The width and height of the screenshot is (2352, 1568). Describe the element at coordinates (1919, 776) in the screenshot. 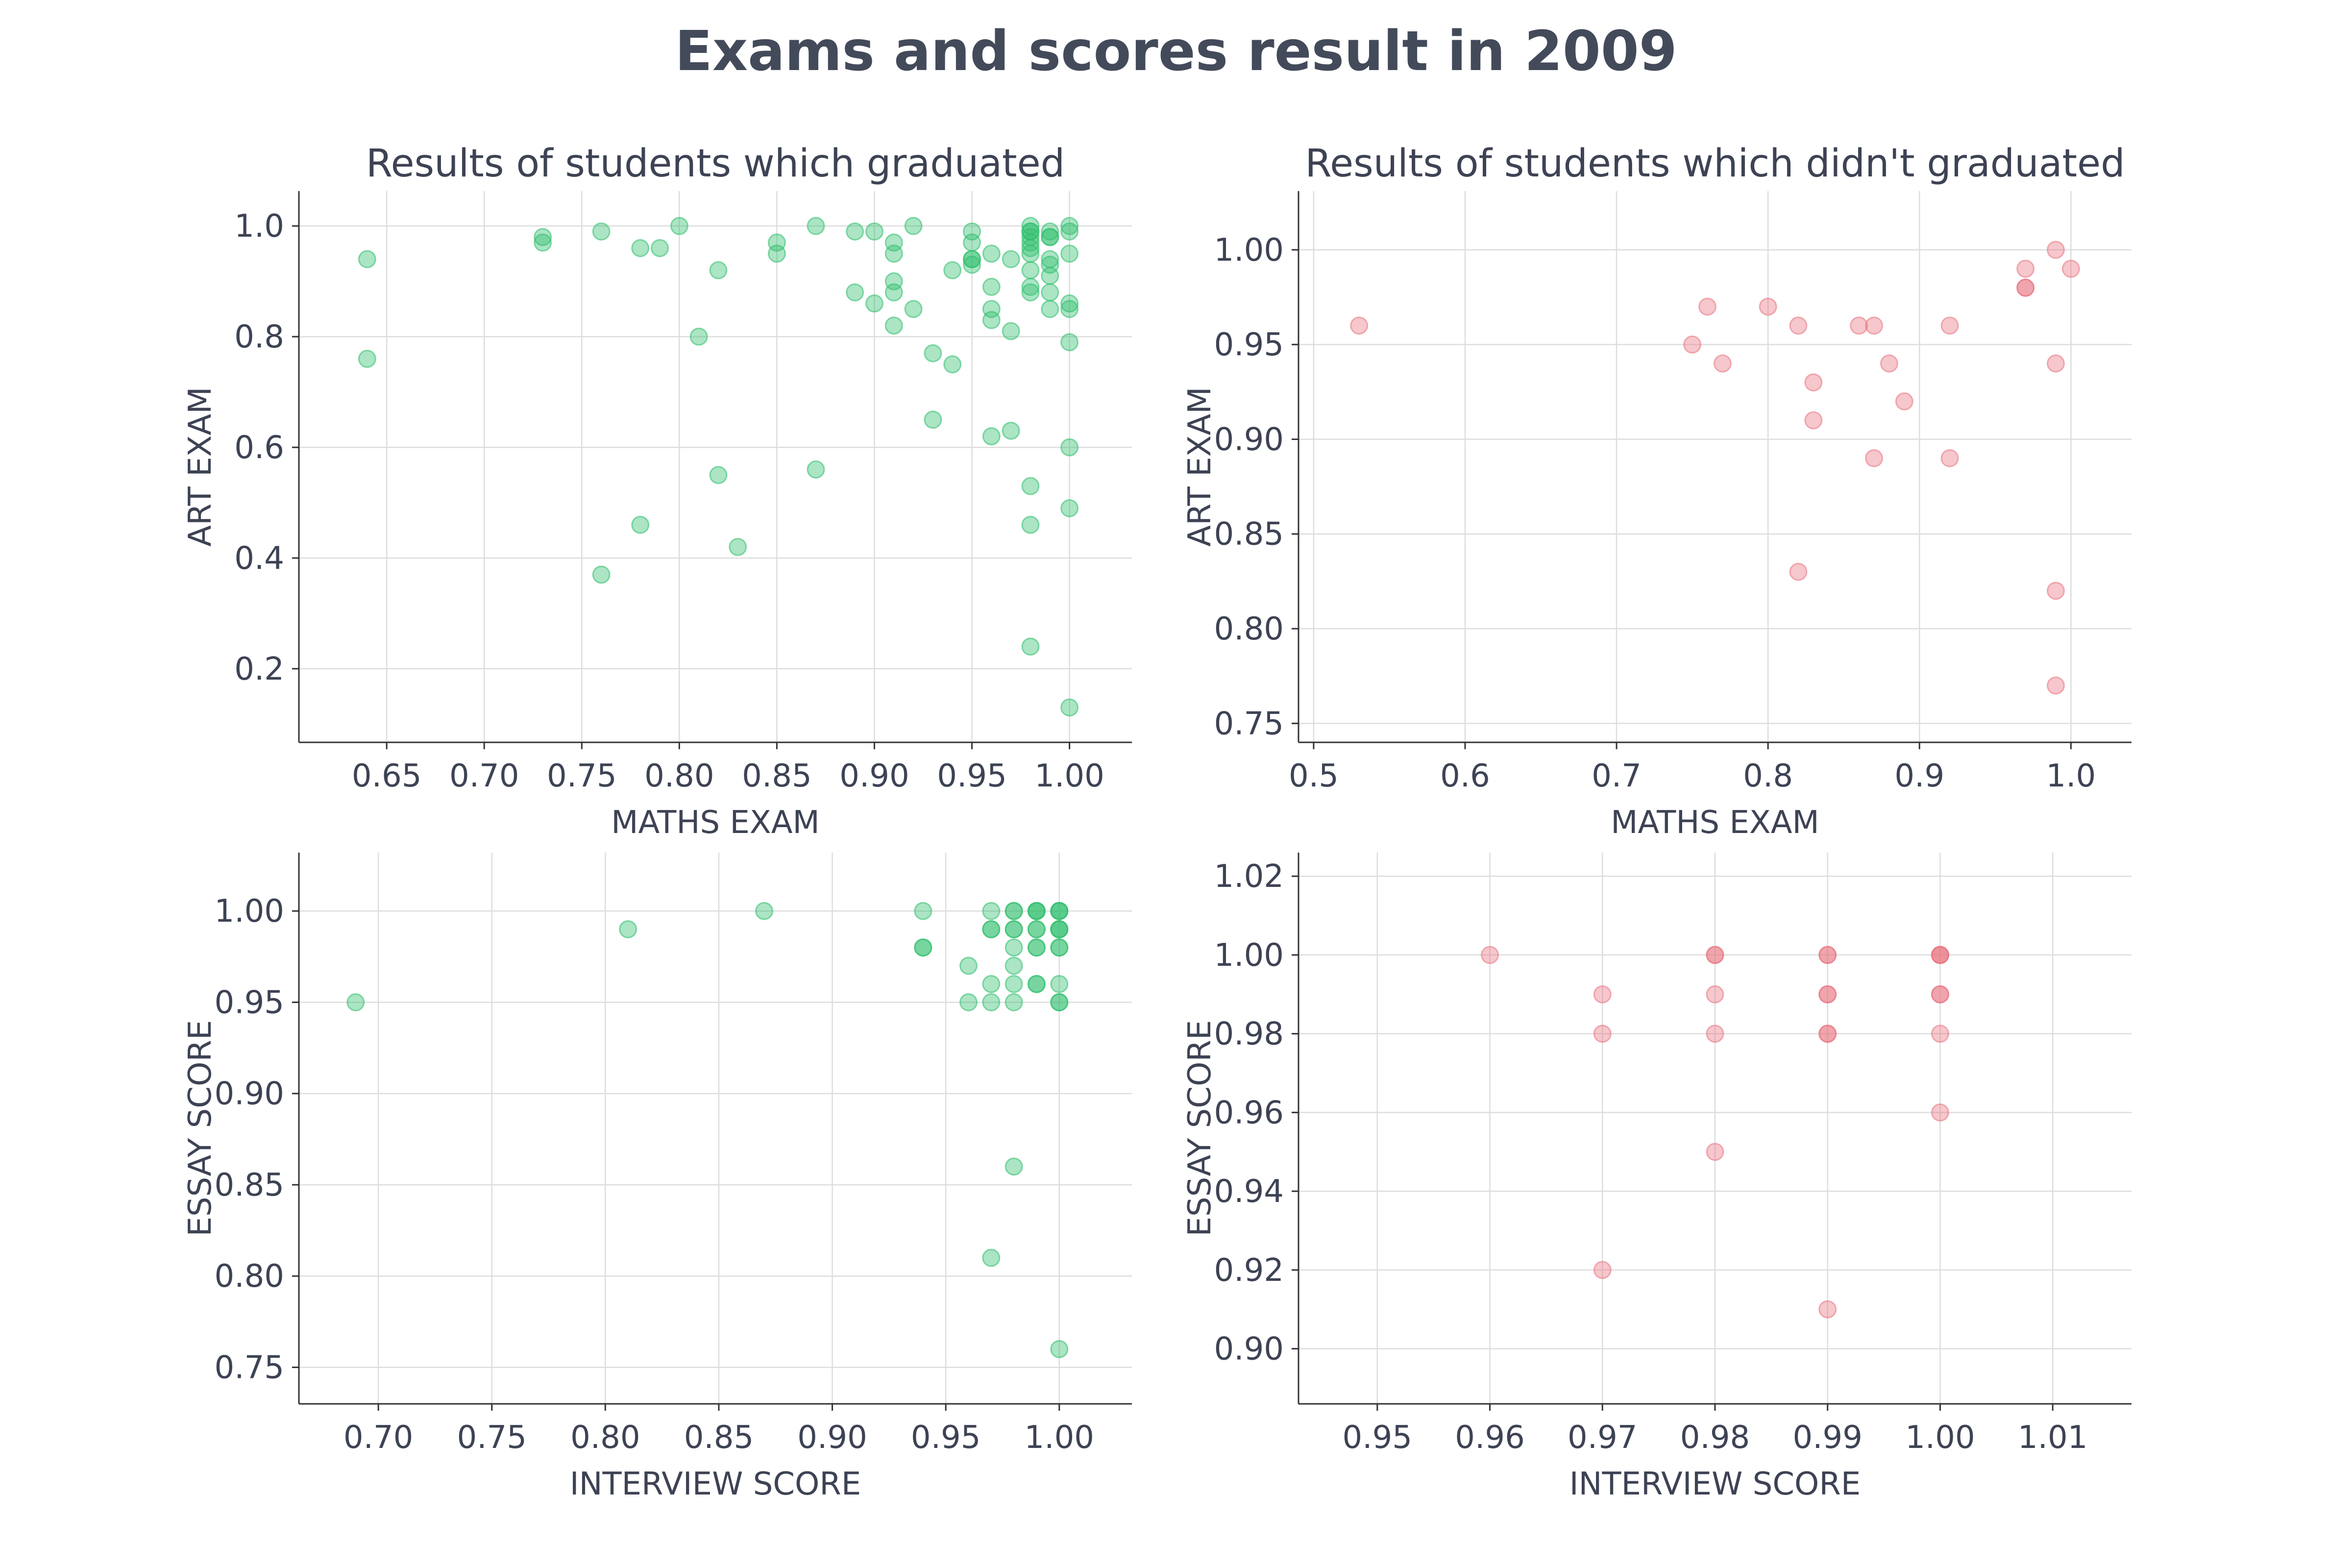

I see `x-tick-label: 0.9` at that location.